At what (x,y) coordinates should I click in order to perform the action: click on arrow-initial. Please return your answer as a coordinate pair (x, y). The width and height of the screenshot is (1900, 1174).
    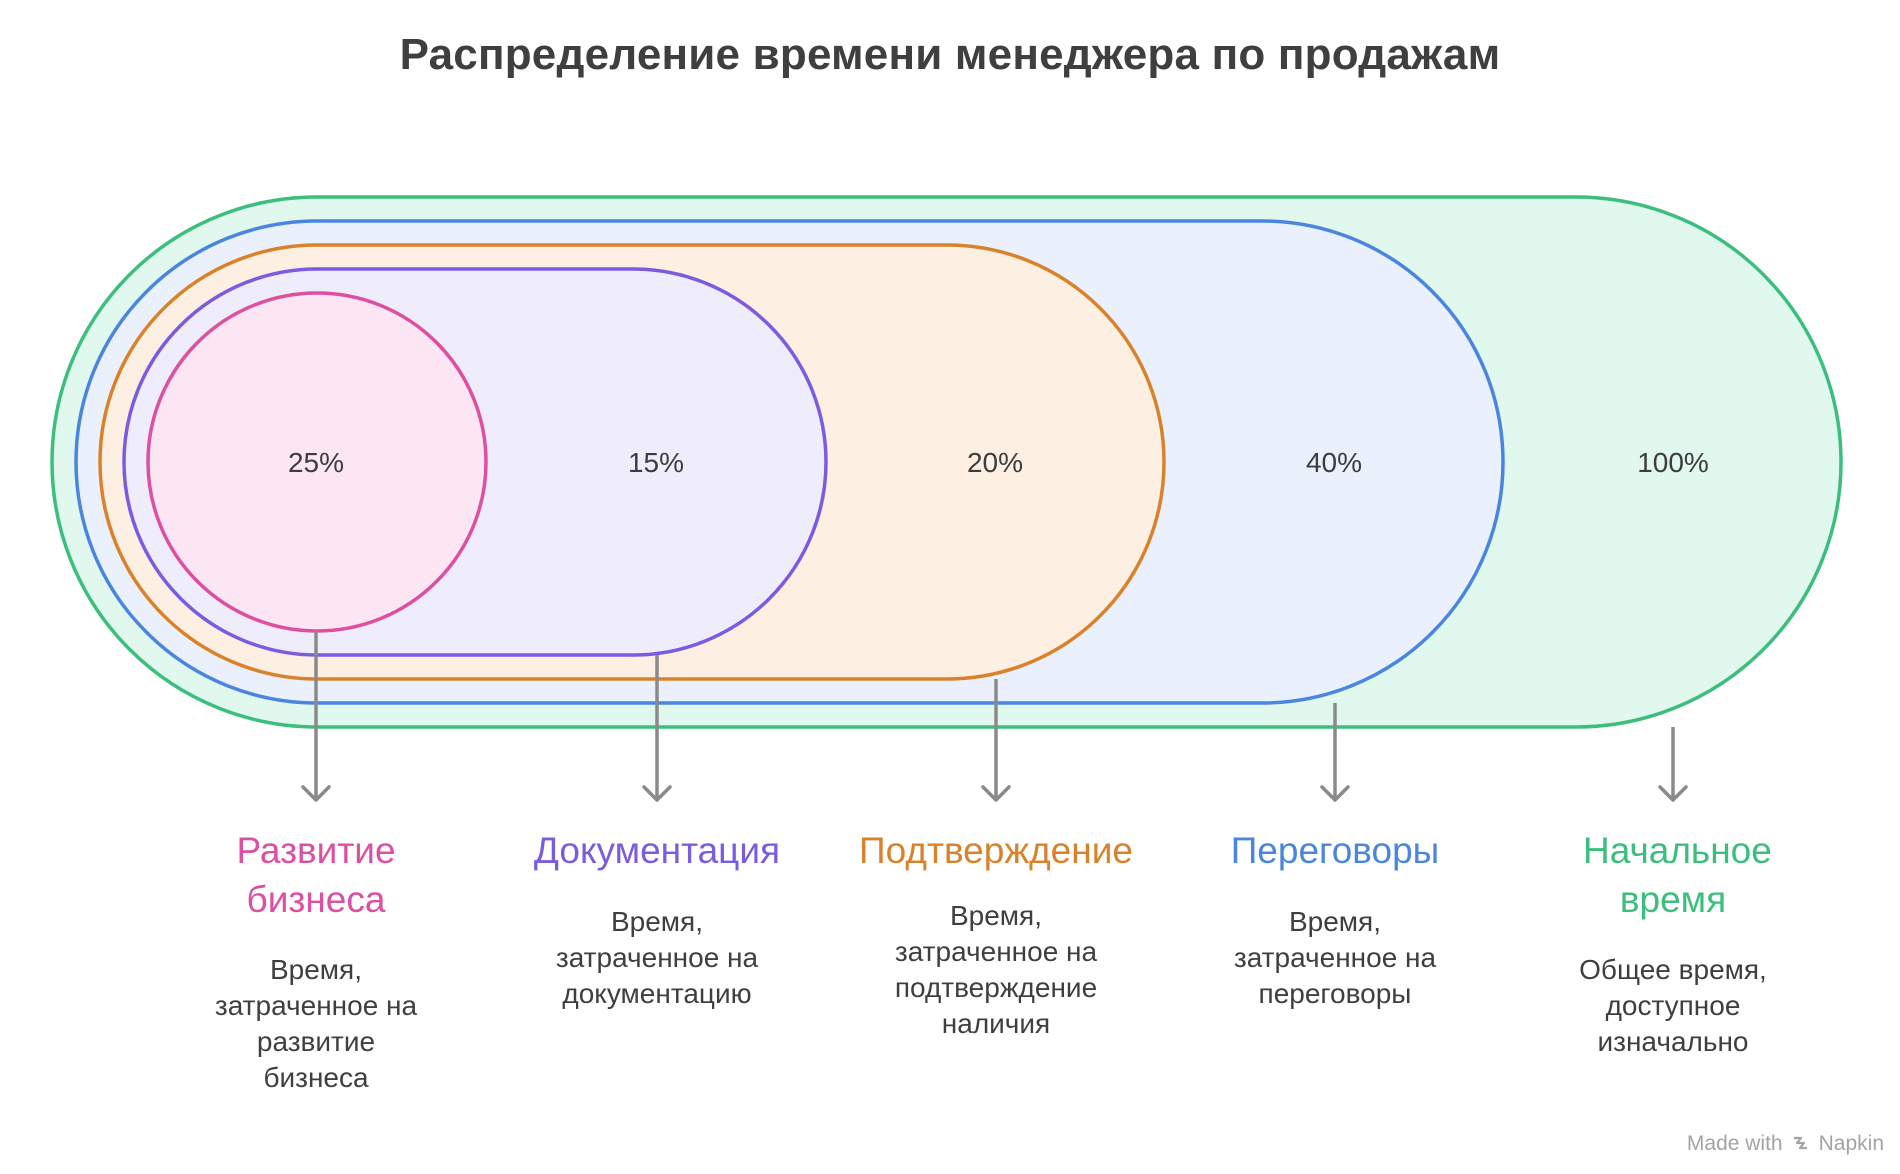
    Looking at the image, I should click on (1673, 764).